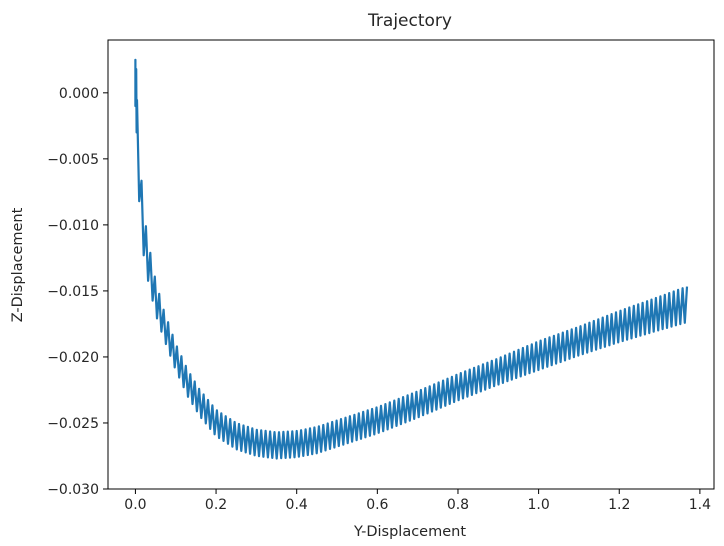 This screenshot has height=546, width=724. Describe the element at coordinates (73, 358) in the screenshot. I see `y-tick-label: −0.020` at that location.